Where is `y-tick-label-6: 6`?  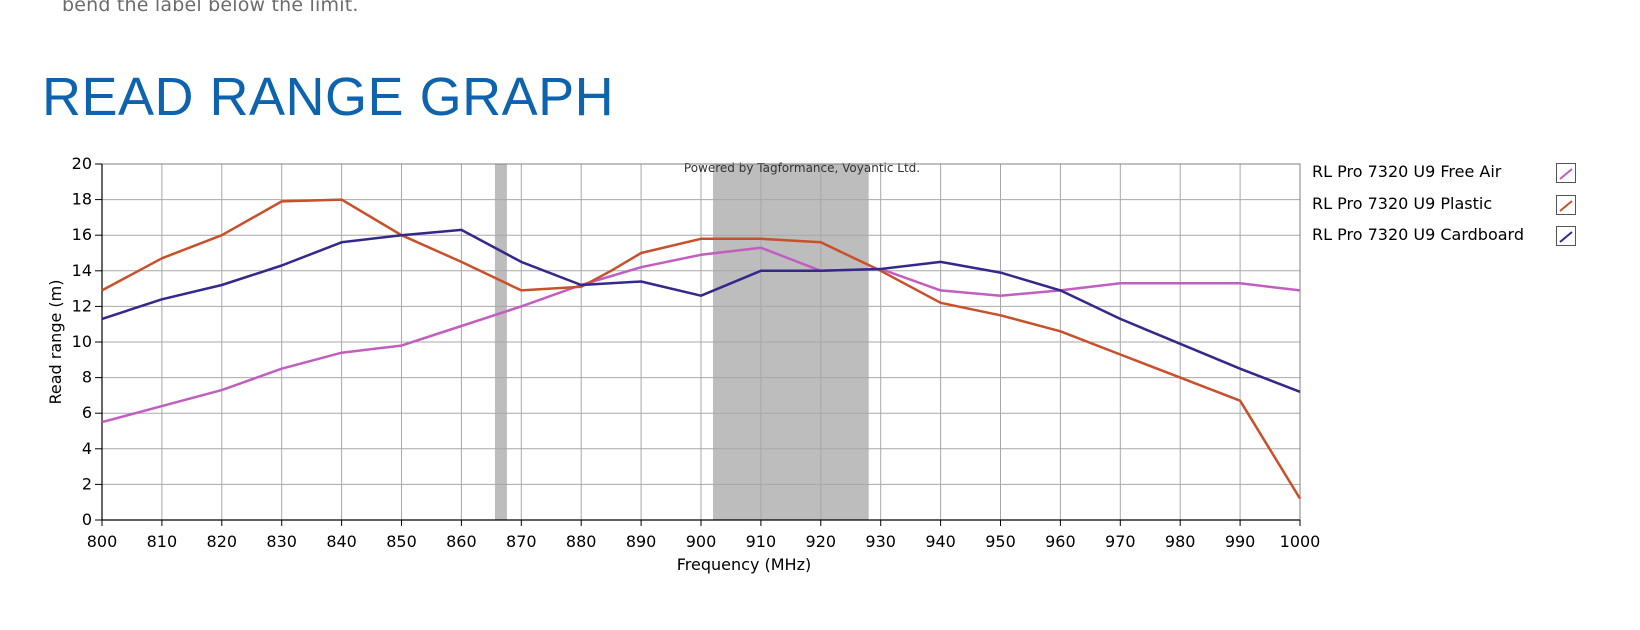 y-tick-label-6: 6 is located at coordinates (87, 412).